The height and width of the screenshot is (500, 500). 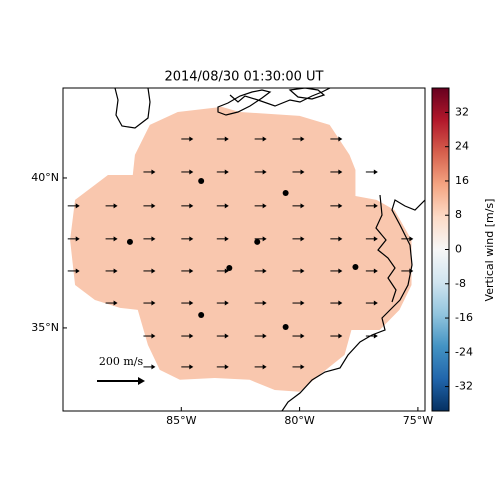 I want to click on colorbar-tick-label: -24, so click(x=464, y=351).